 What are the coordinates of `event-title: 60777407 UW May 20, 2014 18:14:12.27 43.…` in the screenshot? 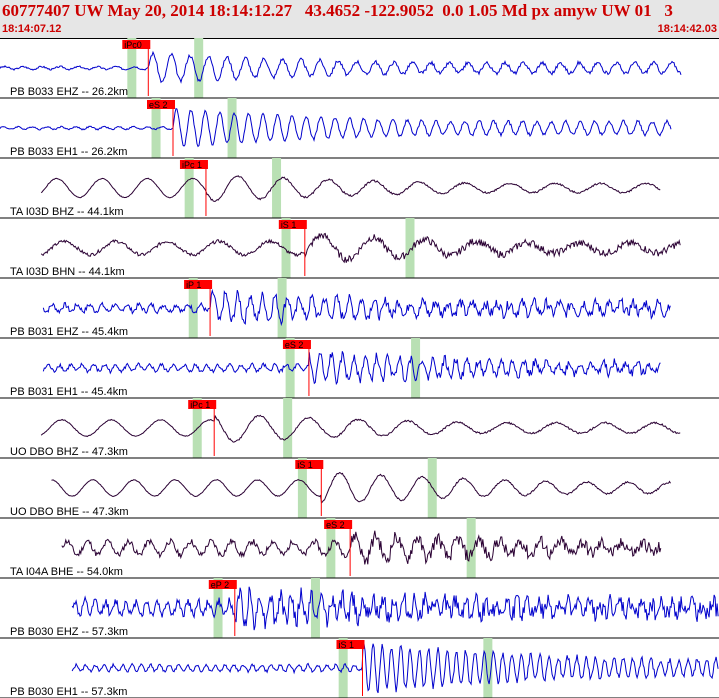 It's located at (337, 10).